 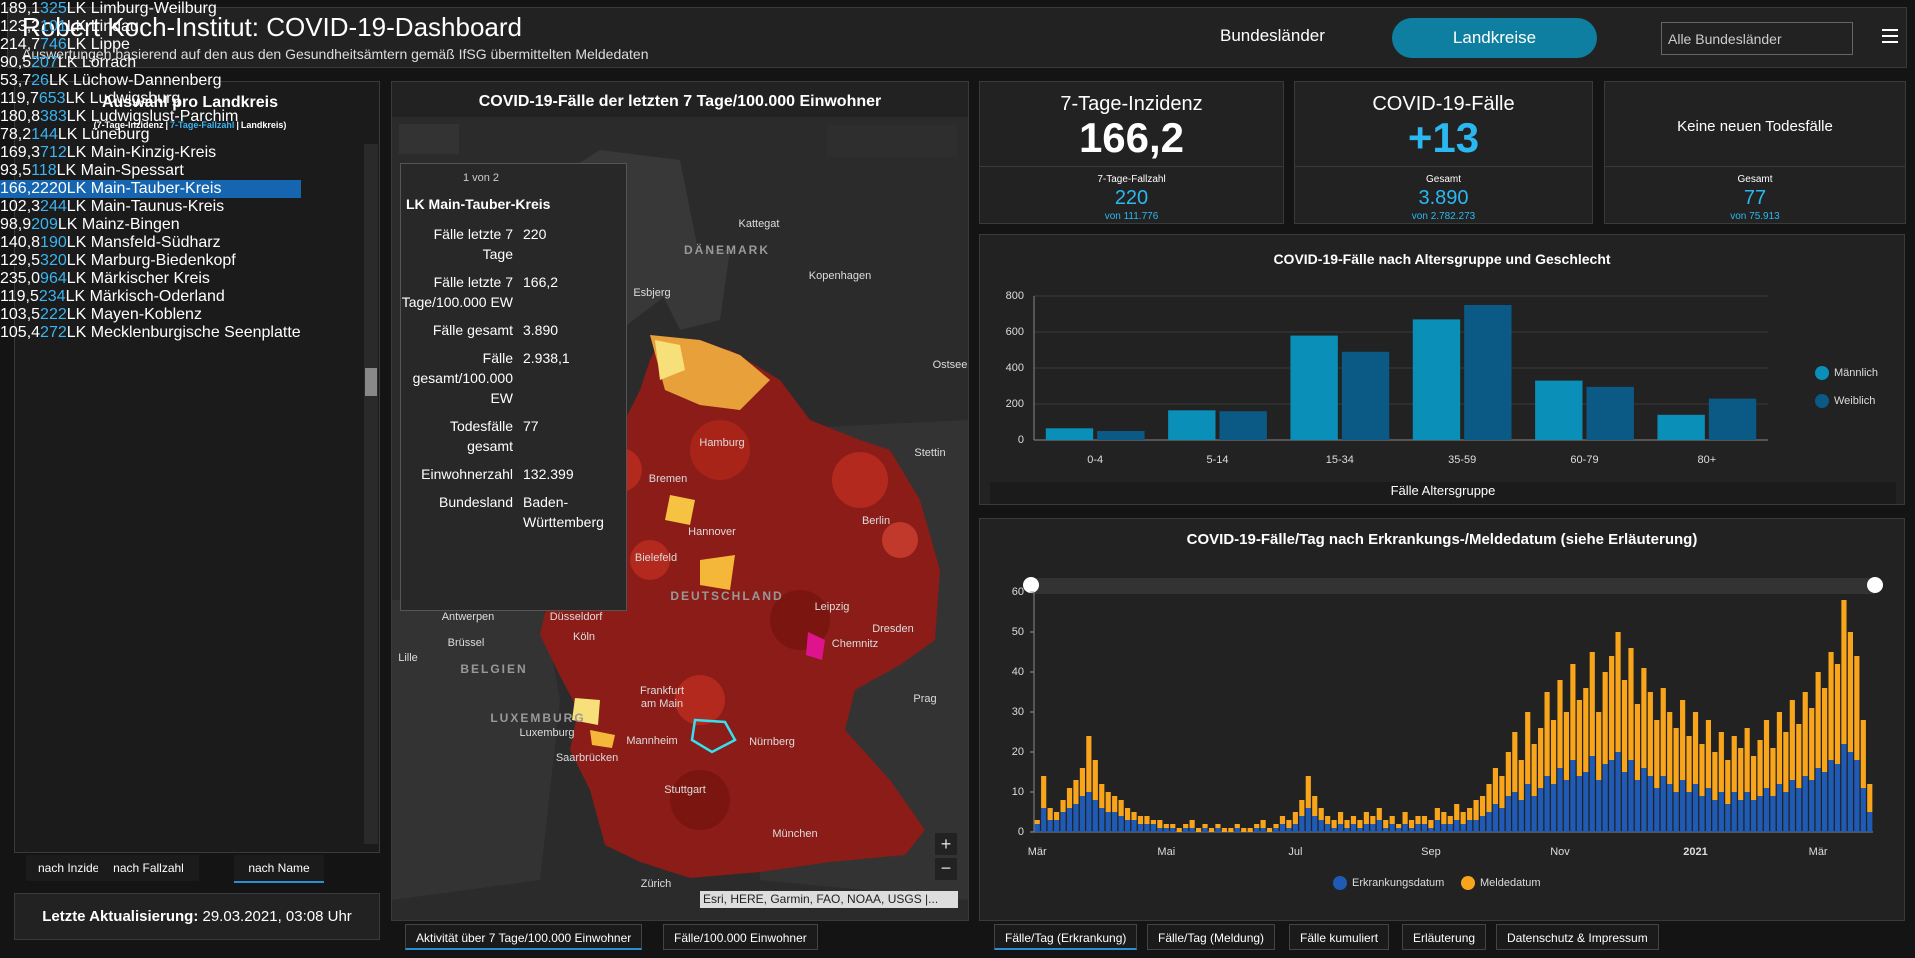 What do you see at coordinates (150, 261) in the screenshot?
I see `list-row: 129,5320LK Marburg-Biedenkopf` at bounding box center [150, 261].